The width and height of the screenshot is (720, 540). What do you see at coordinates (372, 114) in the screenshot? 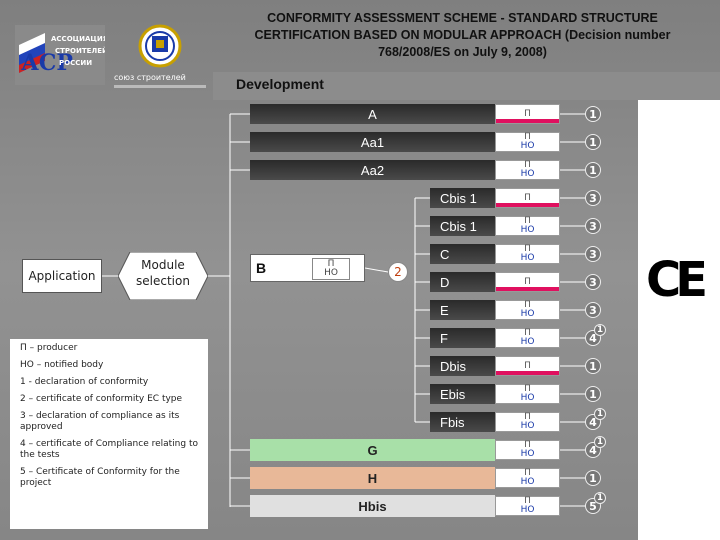
I see `module-bar-a: A` at bounding box center [372, 114].